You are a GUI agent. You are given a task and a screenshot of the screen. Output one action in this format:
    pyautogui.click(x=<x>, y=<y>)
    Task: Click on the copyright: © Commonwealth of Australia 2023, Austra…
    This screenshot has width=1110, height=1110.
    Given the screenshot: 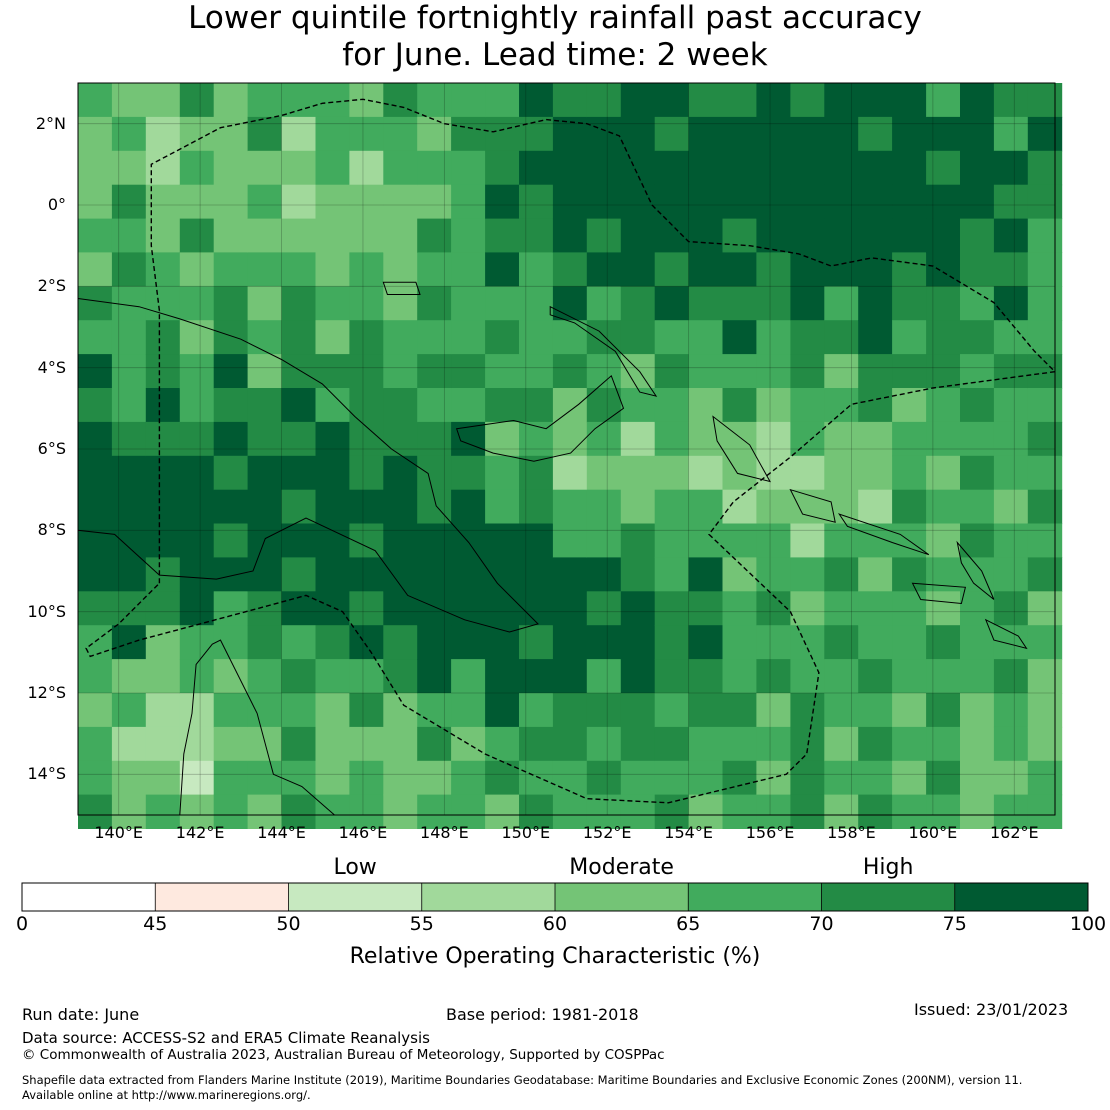 What is the action you would take?
    pyautogui.click(x=343, y=1055)
    